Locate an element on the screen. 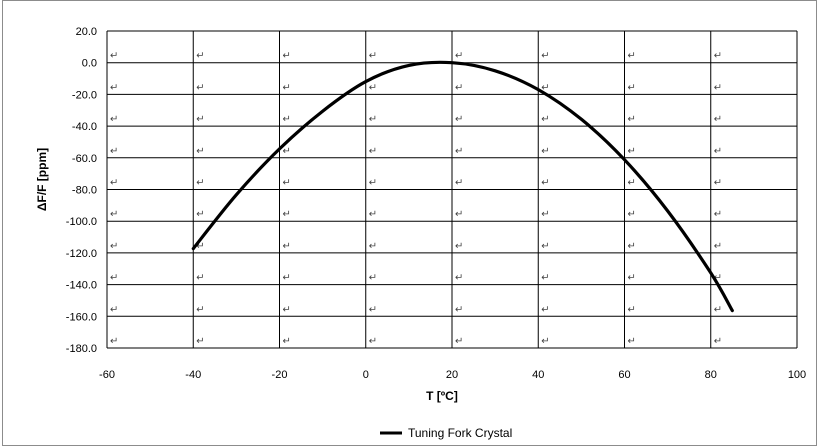 The height and width of the screenshot is (448, 820). x-tick-label: 80 is located at coordinates (711, 375).